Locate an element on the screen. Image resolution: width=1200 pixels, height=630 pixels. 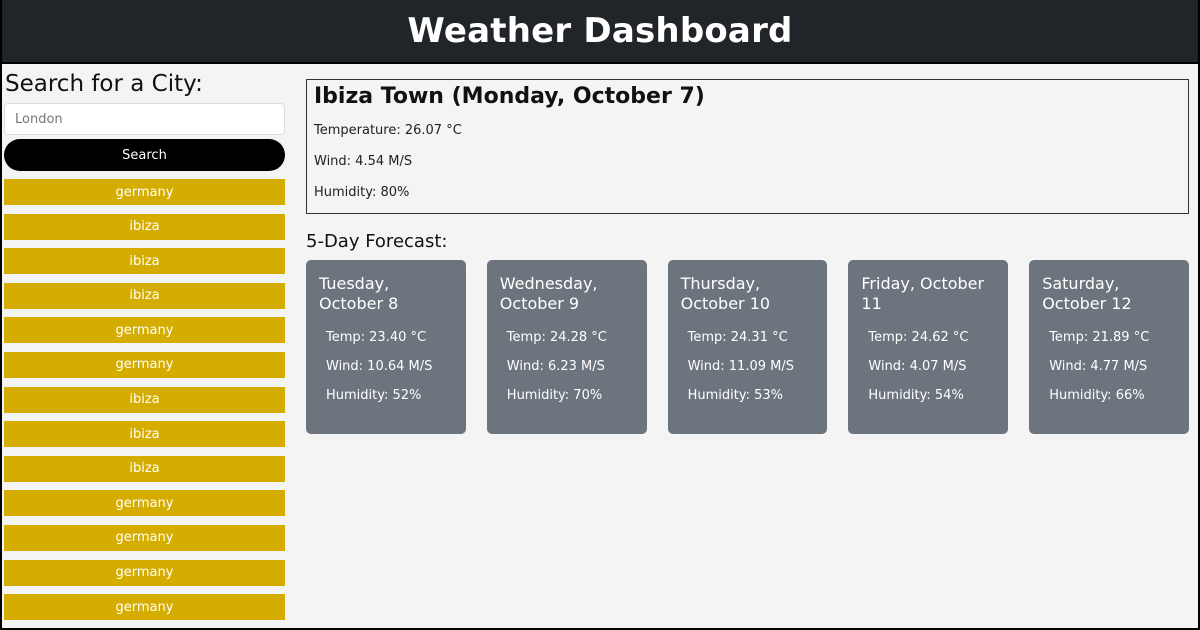
forecast-temp: Temp: 24.31 °C is located at coordinates (737, 337).